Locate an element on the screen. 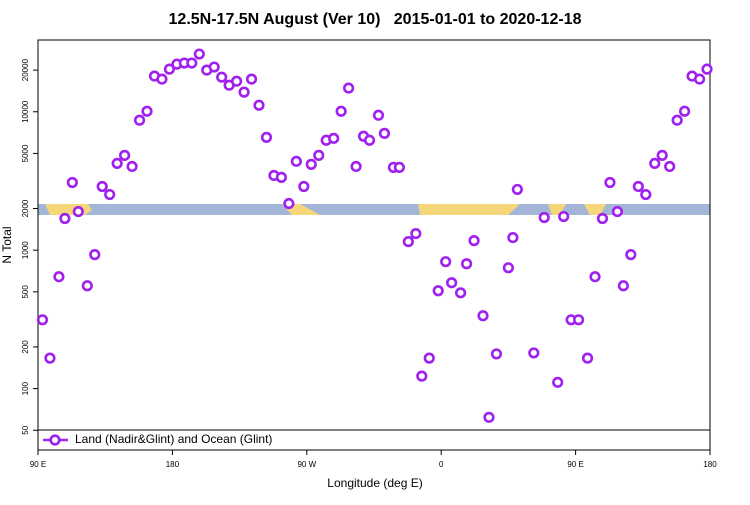 The width and height of the screenshot is (750, 505). legend: Land (Nadir&Glint) and Ocean (Glint) is located at coordinates (374, 440).